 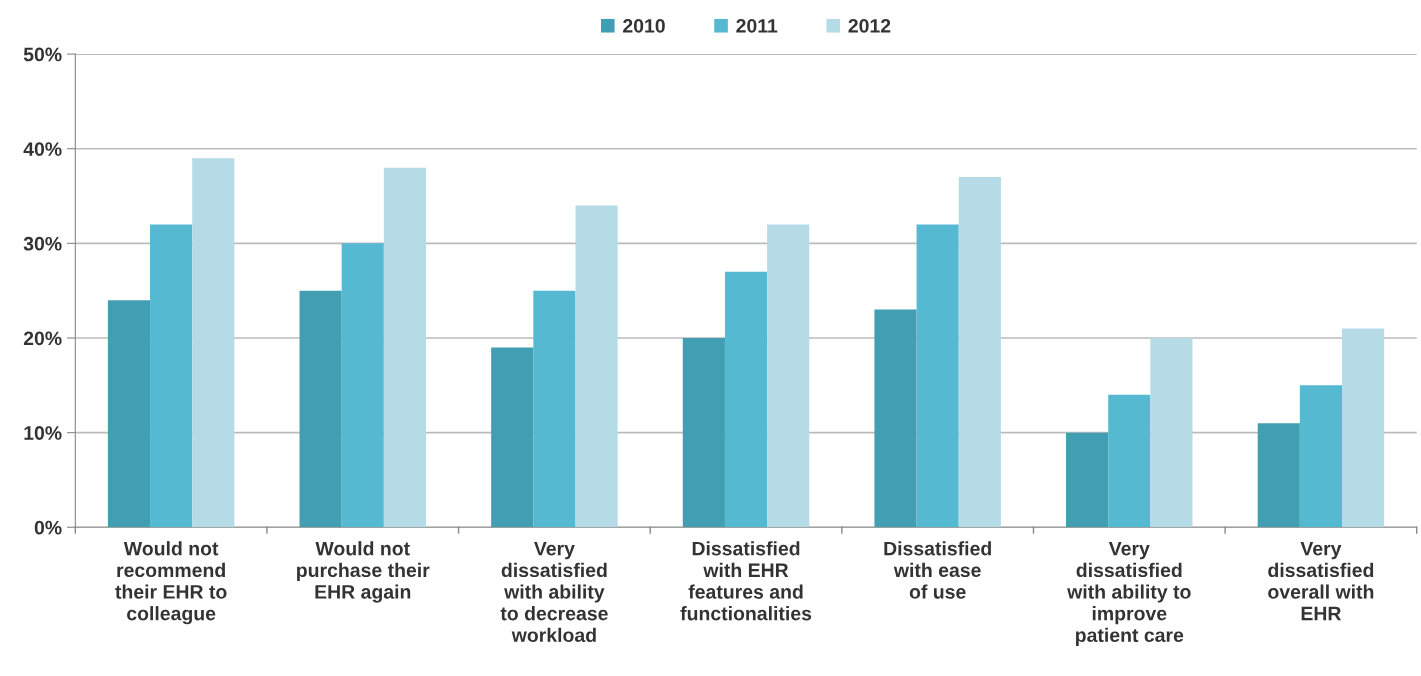 What do you see at coordinates (554, 592) in the screenshot?
I see `x-tick-label: Very dissatisfied with ability to decrease workload` at bounding box center [554, 592].